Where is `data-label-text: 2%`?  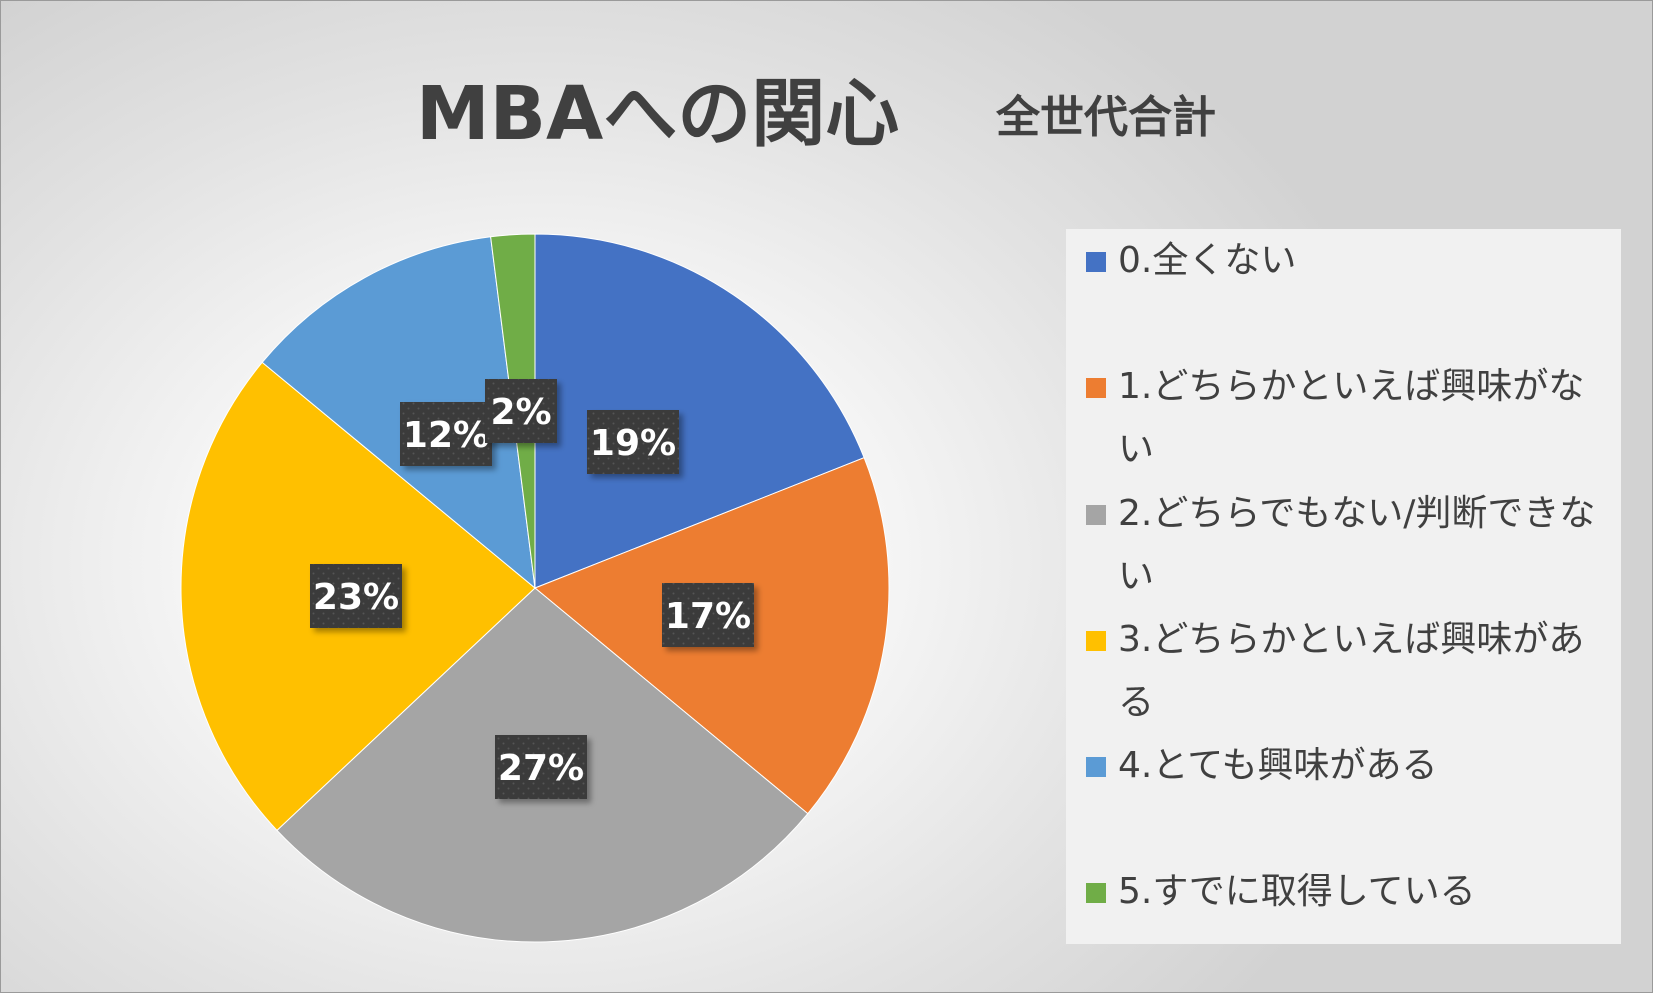 data-label-text: 2% is located at coordinates (520, 412).